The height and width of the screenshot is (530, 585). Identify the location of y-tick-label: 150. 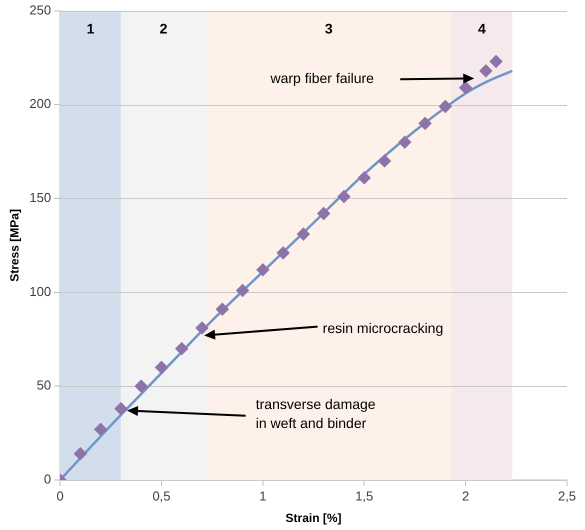
(40, 198).